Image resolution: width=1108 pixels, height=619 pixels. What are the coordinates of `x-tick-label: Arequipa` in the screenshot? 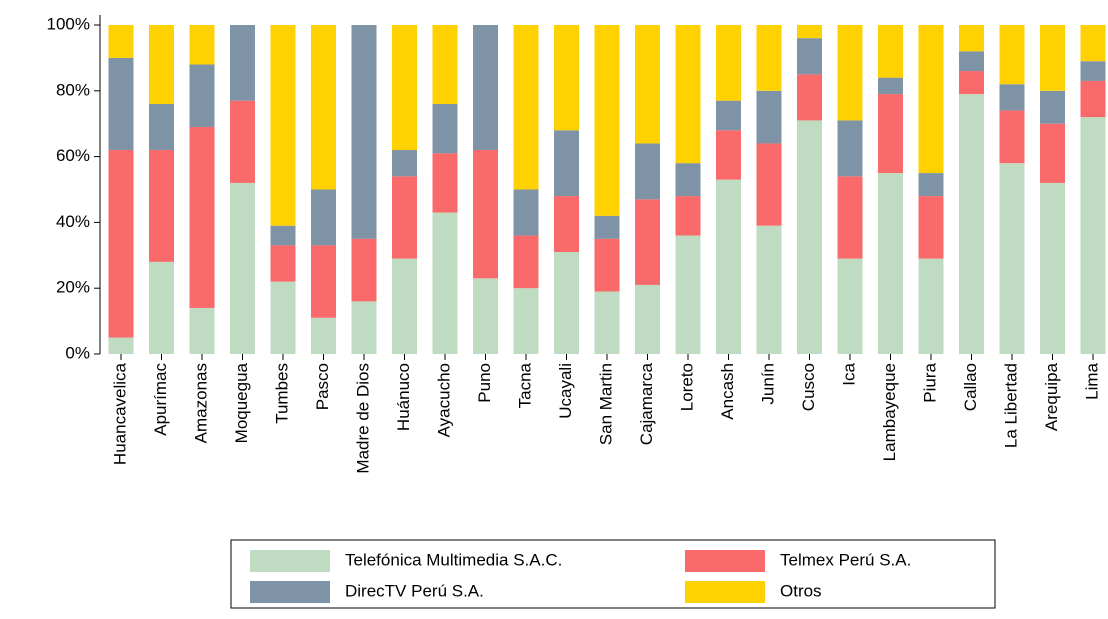 It's located at (1051, 396).